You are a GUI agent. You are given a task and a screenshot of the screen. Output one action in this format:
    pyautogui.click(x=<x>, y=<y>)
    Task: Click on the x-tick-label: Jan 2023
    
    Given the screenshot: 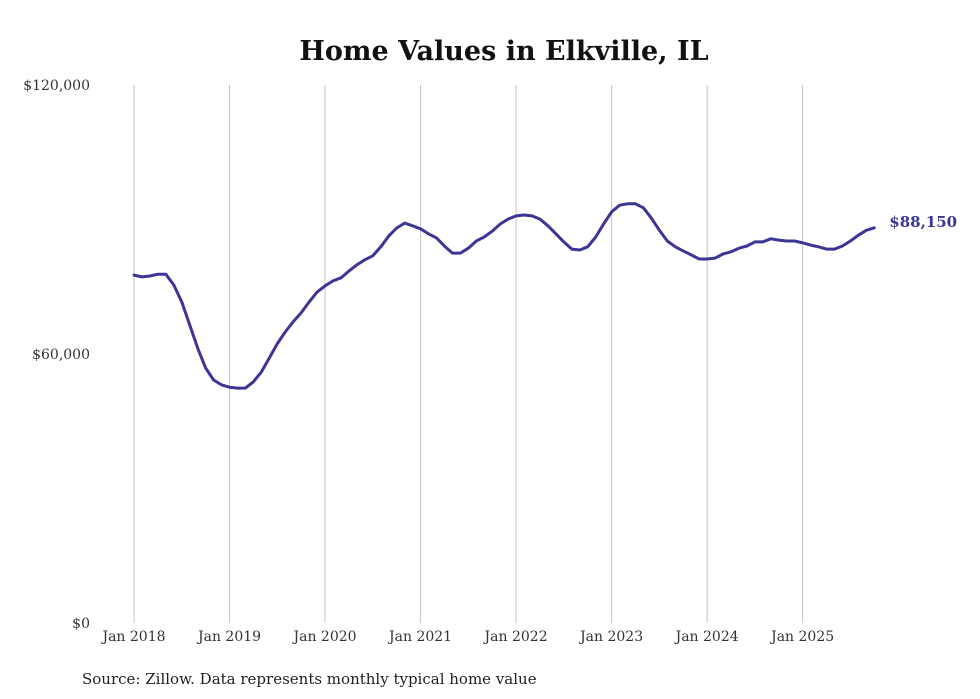 What is the action you would take?
    pyautogui.click(x=610, y=637)
    